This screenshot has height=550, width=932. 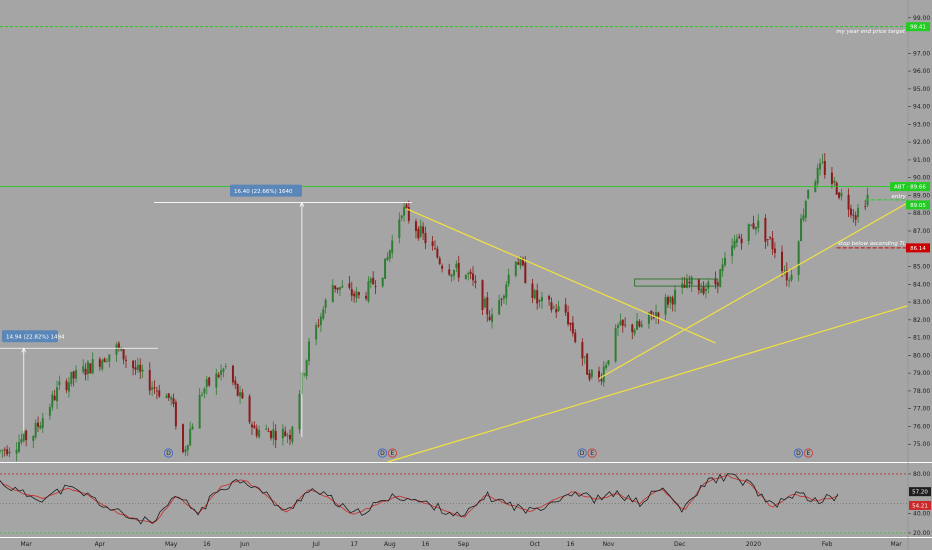 What do you see at coordinates (753, 544) in the screenshot?
I see `time-tick-label: 2020` at bounding box center [753, 544].